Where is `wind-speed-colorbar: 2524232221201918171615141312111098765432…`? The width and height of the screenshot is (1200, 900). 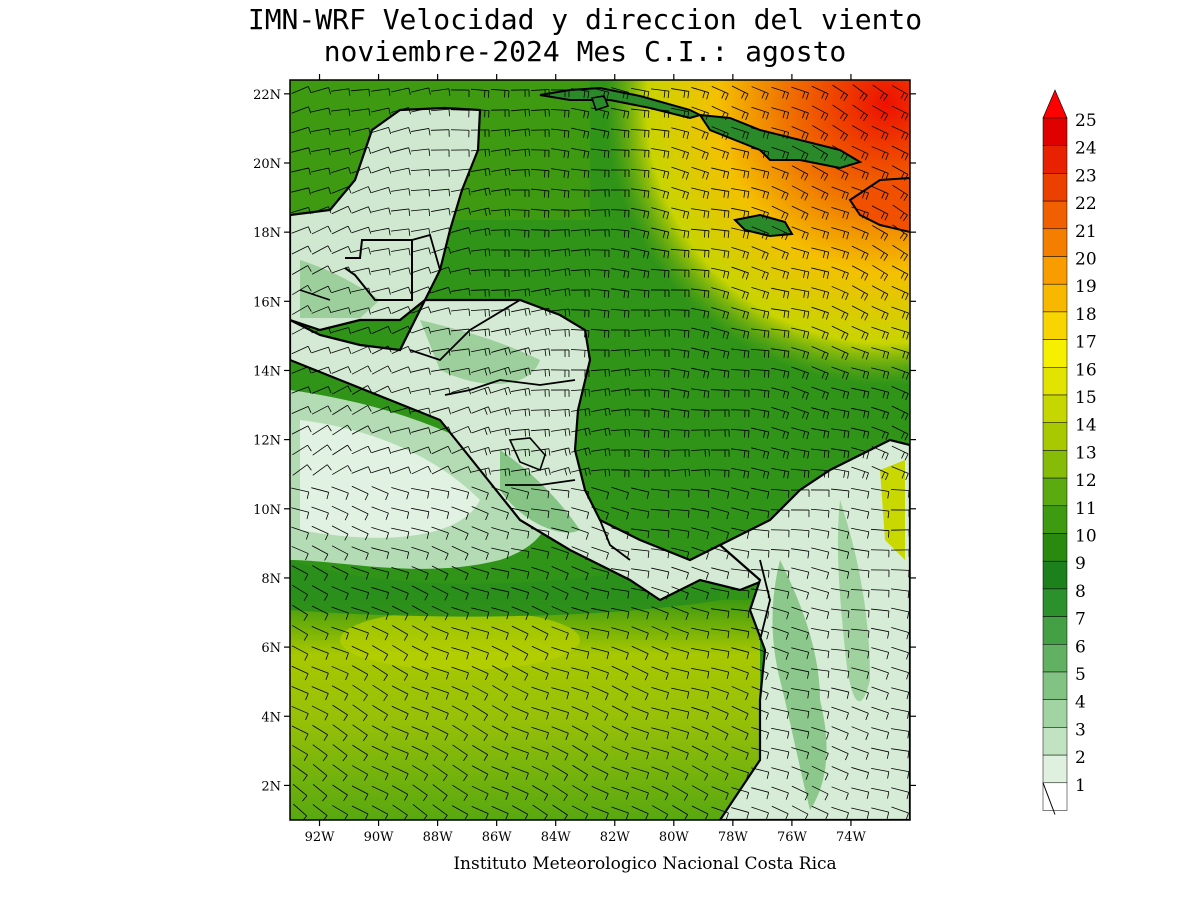
wind-speed-colorbar: 2524232221201918171615141312111098765432… is located at coordinates (1069, 452).